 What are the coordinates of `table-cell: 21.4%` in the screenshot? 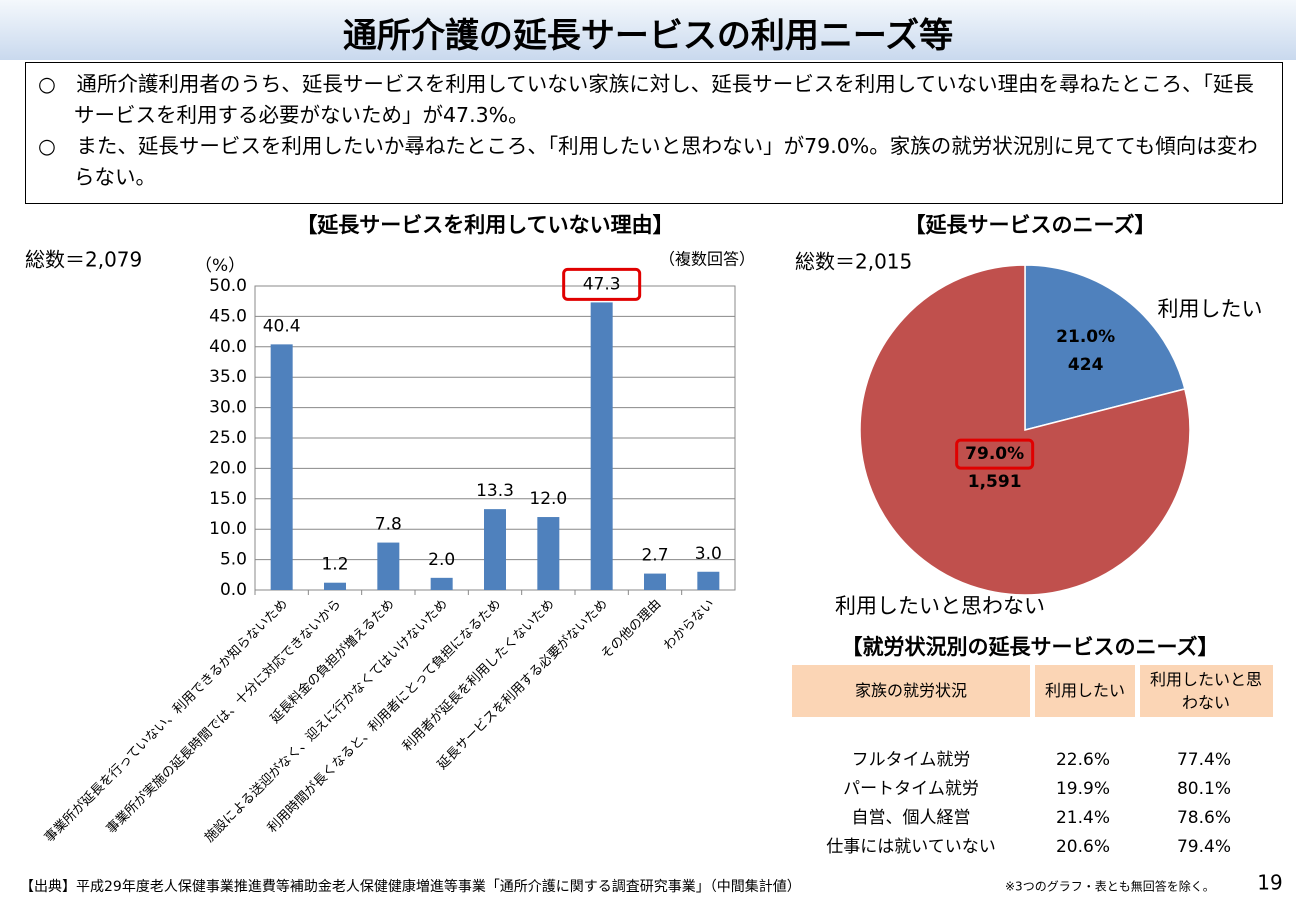 It's located at (1083, 818).